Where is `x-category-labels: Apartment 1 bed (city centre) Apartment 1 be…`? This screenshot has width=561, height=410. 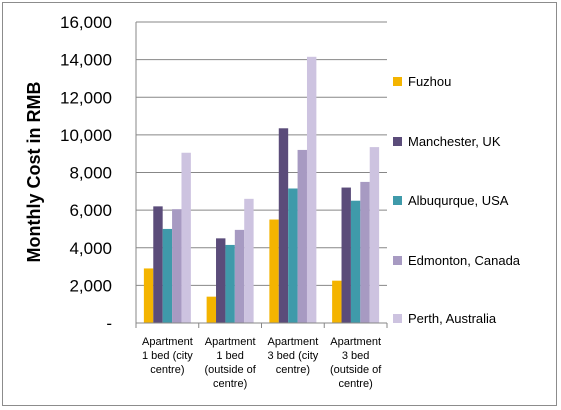
x-category-labels: Apartment 1 bed (city centre) Apartment 1 be… is located at coordinates (262, 363).